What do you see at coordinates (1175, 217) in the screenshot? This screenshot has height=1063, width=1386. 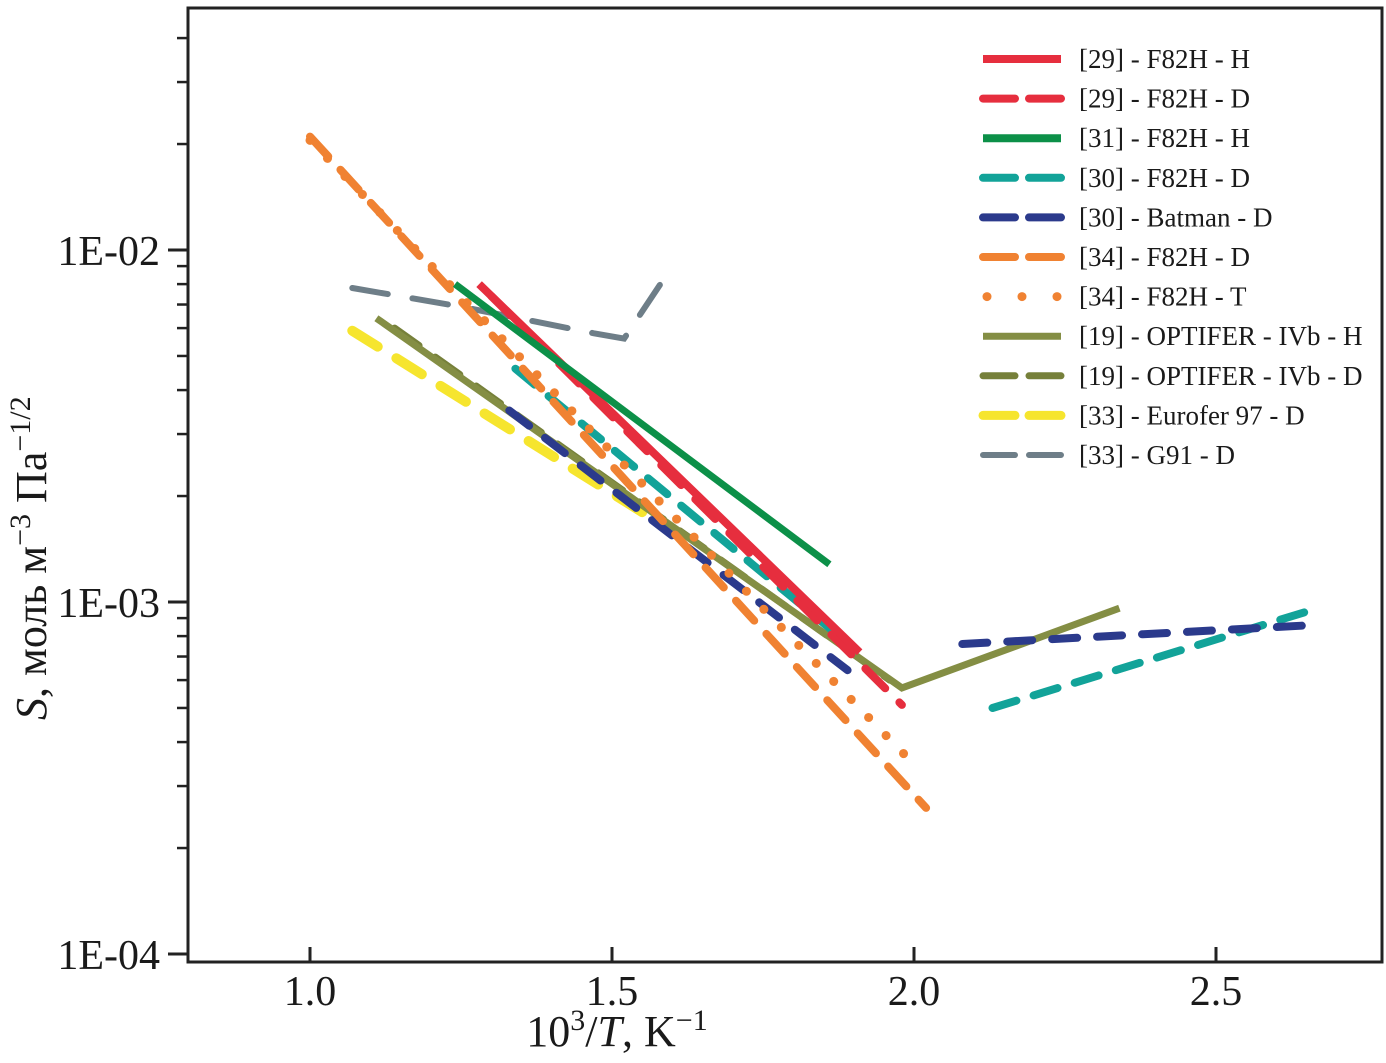 I see `legend-item-label: [30] - Batman - D` at bounding box center [1175, 217].